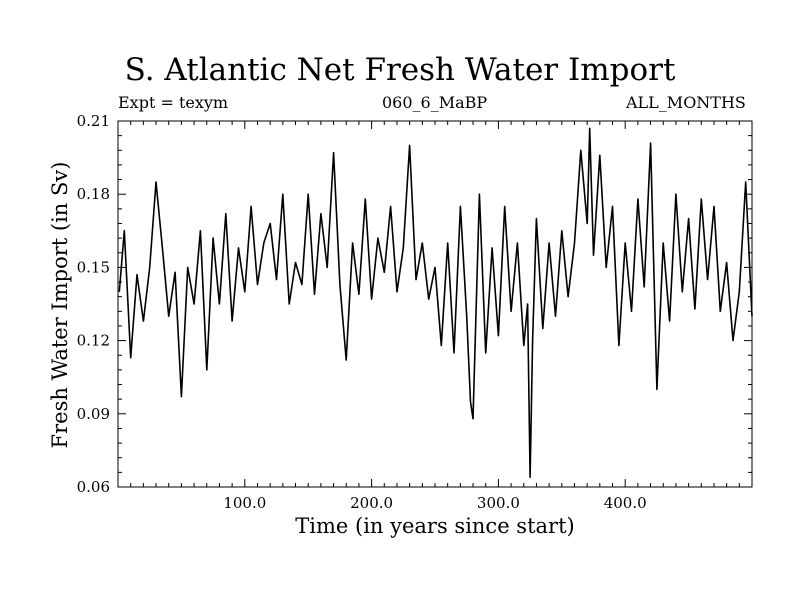  I want to click on experiment-label: Expt = texym, so click(173, 102).